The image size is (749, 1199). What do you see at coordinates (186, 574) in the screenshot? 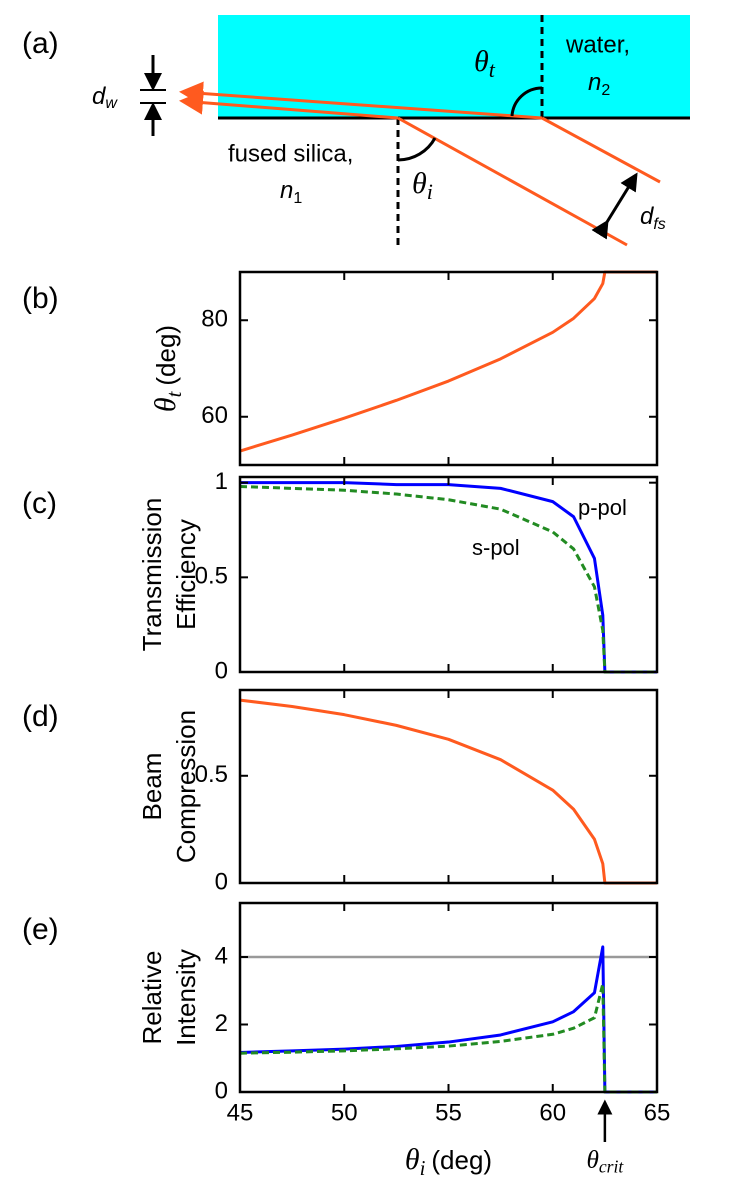
I see `y-axis-label: Efficiency` at bounding box center [186, 574].